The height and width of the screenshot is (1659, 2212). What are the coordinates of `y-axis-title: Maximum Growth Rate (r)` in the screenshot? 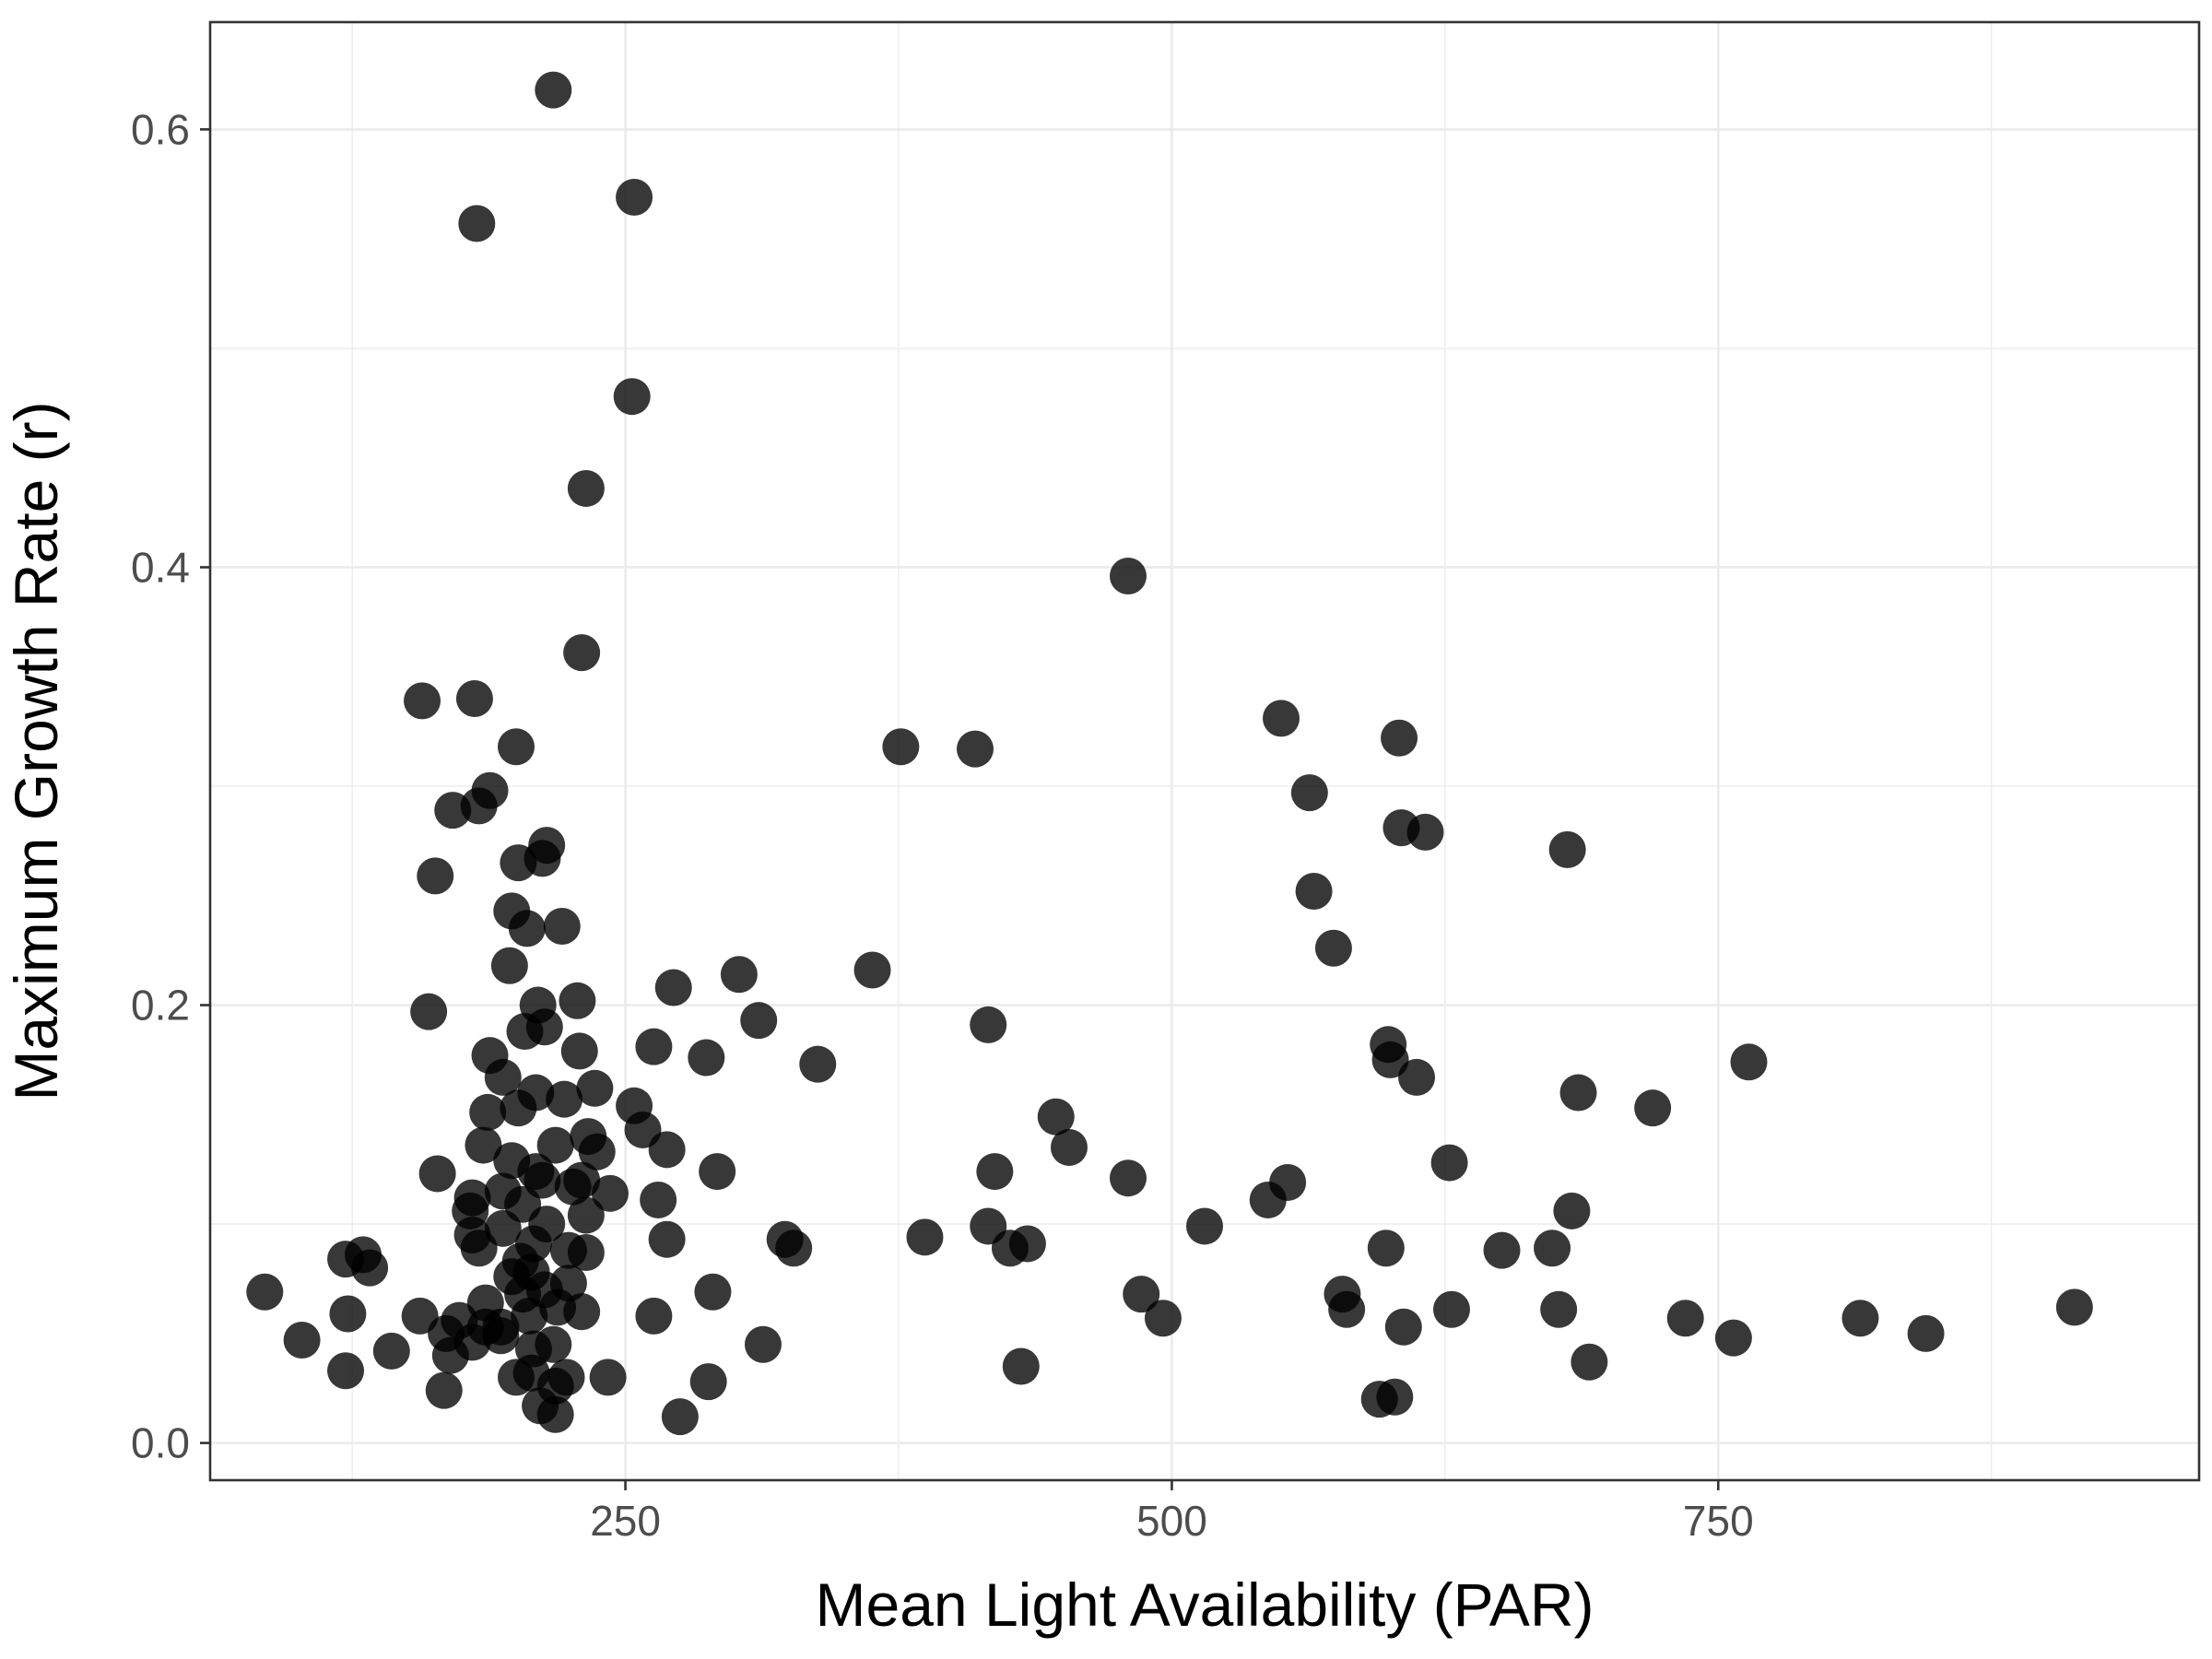 It's located at (36, 750).